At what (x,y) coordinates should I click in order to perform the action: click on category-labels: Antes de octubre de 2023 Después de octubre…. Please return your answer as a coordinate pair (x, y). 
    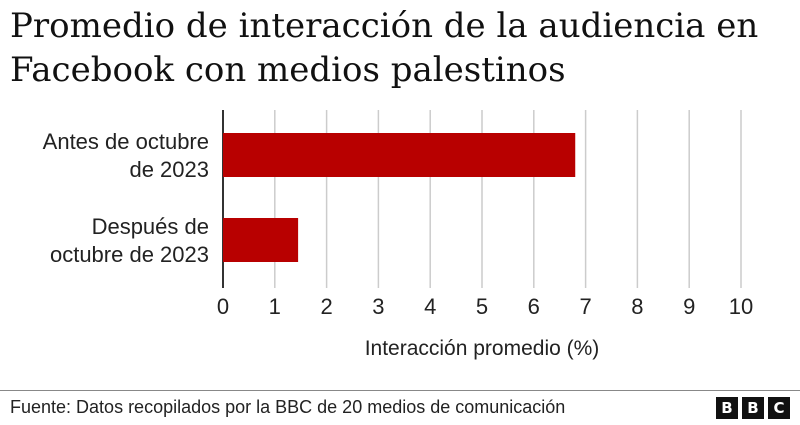
    Looking at the image, I should click on (126, 198).